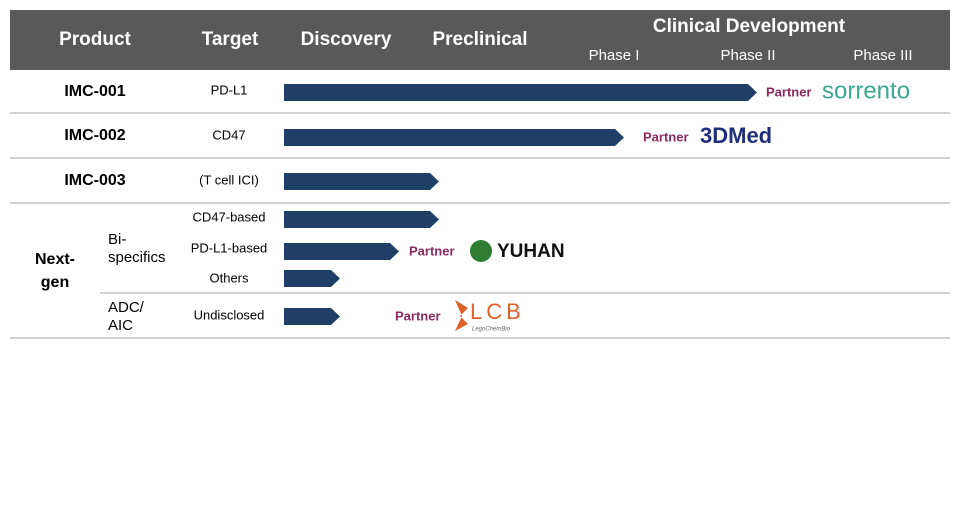  What do you see at coordinates (229, 247) in the screenshot?
I see `target: PD-L1-based` at bounding box center [229, 247].